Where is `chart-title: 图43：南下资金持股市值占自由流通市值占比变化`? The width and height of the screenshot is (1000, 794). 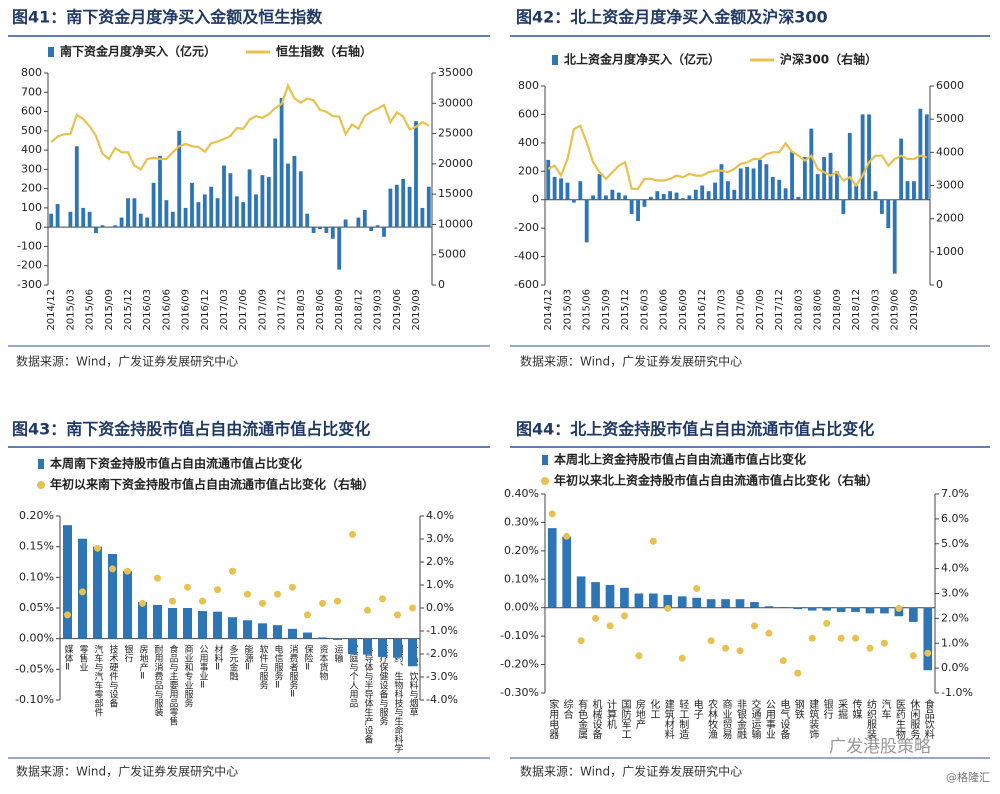
chart-title: 图43：南下资金持股市值占自由流通市值占比变化 is located at coordinates (191, 429).